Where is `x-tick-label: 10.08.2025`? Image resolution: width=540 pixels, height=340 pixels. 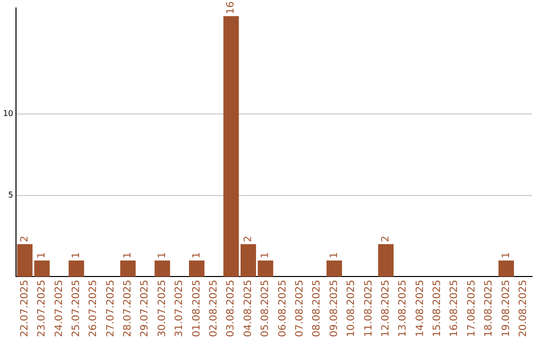 x-tick-label: 10.08.2025 is located at coordinates (352, 309).